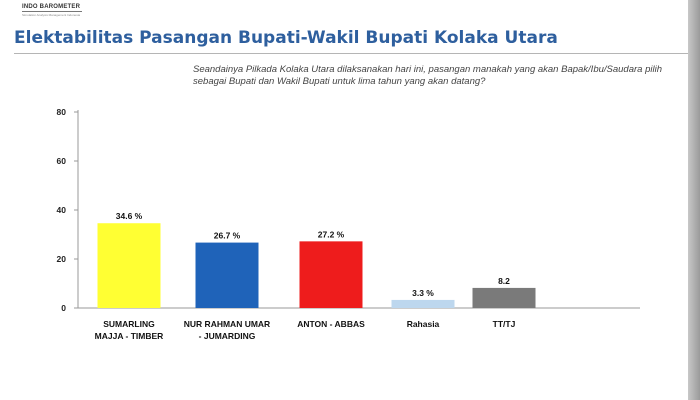 The width and height of the screenshot is (700, 400). I want to click on y-tick-label: 0, so click(63, 308).